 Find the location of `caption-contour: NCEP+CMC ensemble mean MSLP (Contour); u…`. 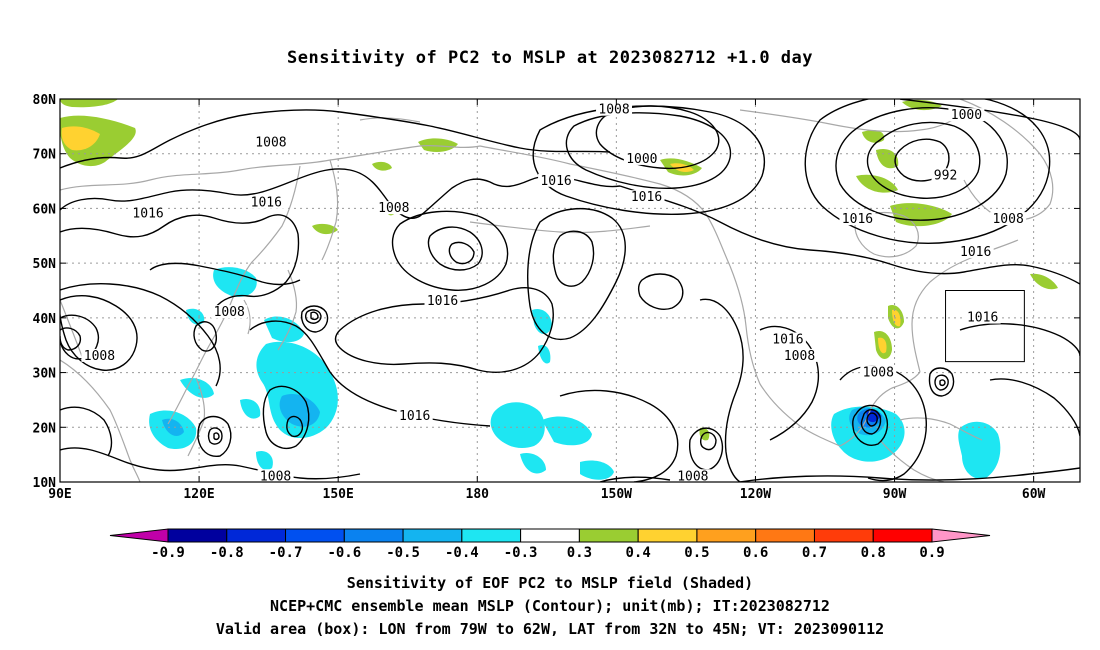

caption-contour: NCEP+CMC ensemble mean MSLP (Contour); u… is located at coordinates (550, 606).